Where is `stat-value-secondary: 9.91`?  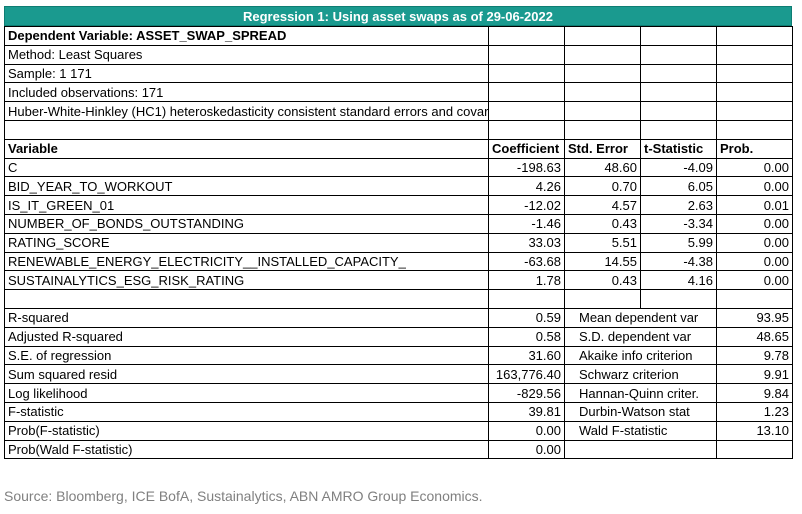 stat-value-secondary: 9.91 is located at coordinates (754, 374).